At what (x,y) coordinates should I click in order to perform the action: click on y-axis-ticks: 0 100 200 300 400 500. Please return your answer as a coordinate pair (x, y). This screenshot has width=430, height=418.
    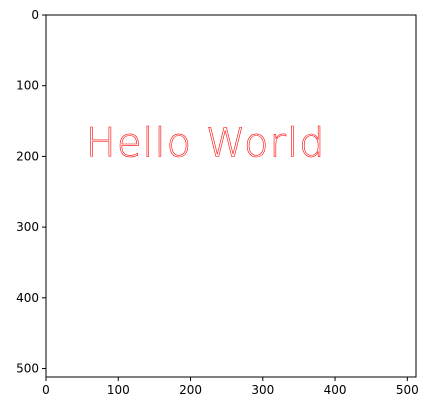
    Looking at the image, I should click on (31, 192).